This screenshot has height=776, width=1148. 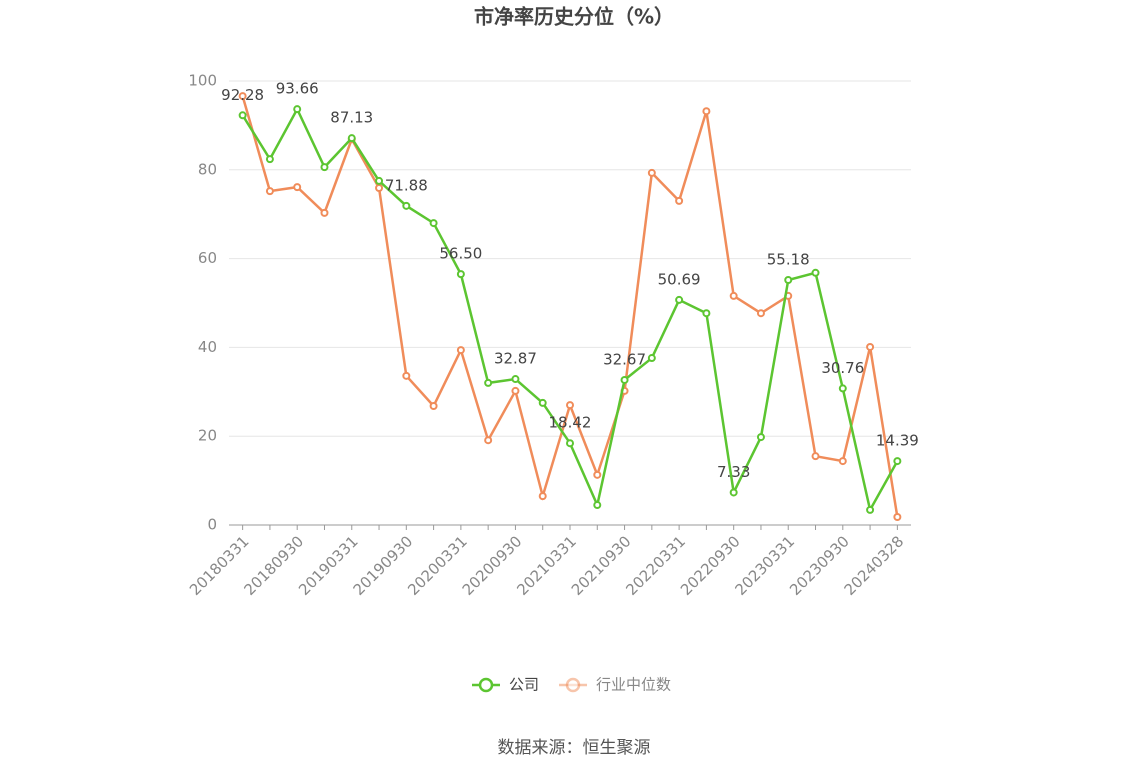 I want to click on y-tick-label: 0, so click(x=212, y=525).